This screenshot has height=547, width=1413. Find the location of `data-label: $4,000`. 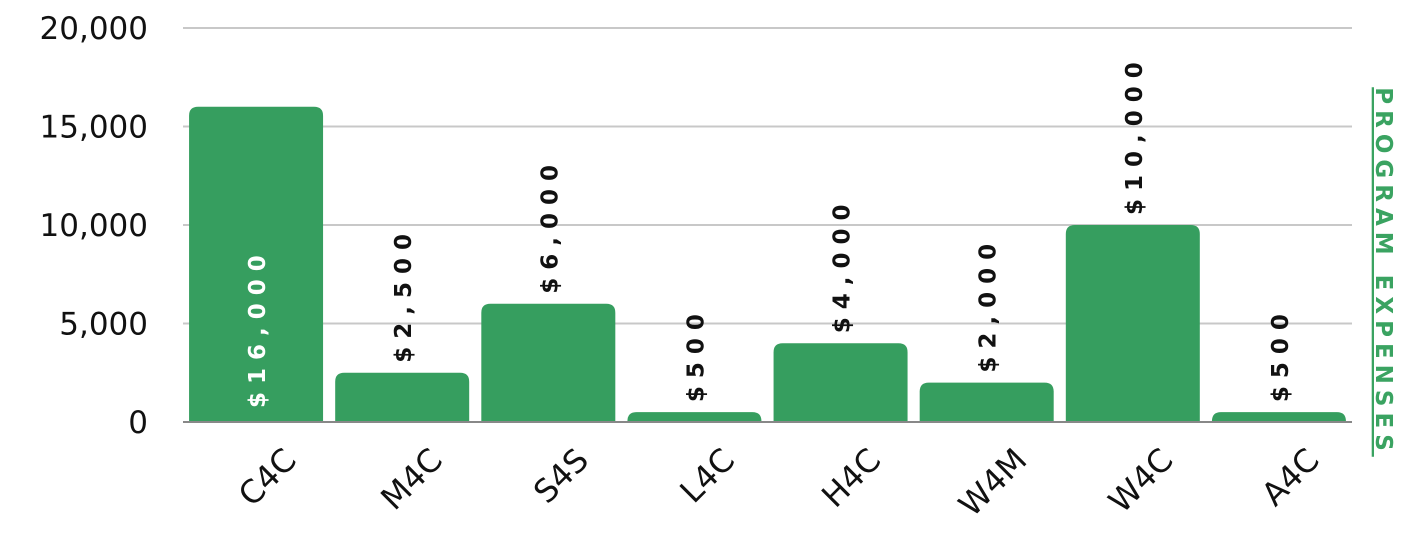

data-label: $4,000 is located at coordinates (843, 264).